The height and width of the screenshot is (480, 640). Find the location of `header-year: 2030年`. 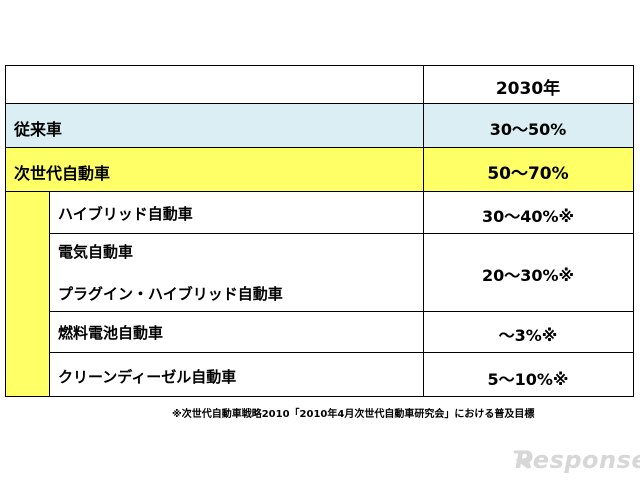

header-year: 2030年 is located at coordinates (528, 89).